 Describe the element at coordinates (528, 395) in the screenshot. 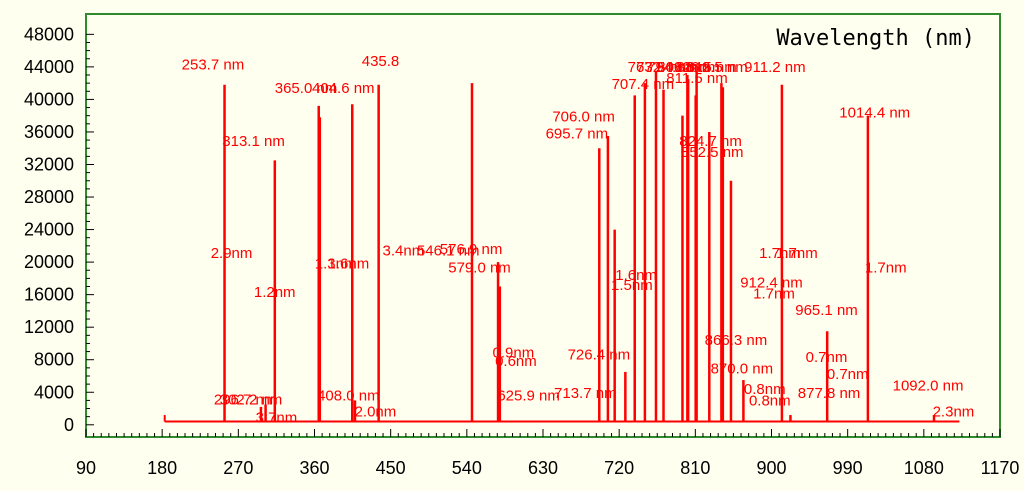

I see `peak-label: 625.9 nm` at that location.